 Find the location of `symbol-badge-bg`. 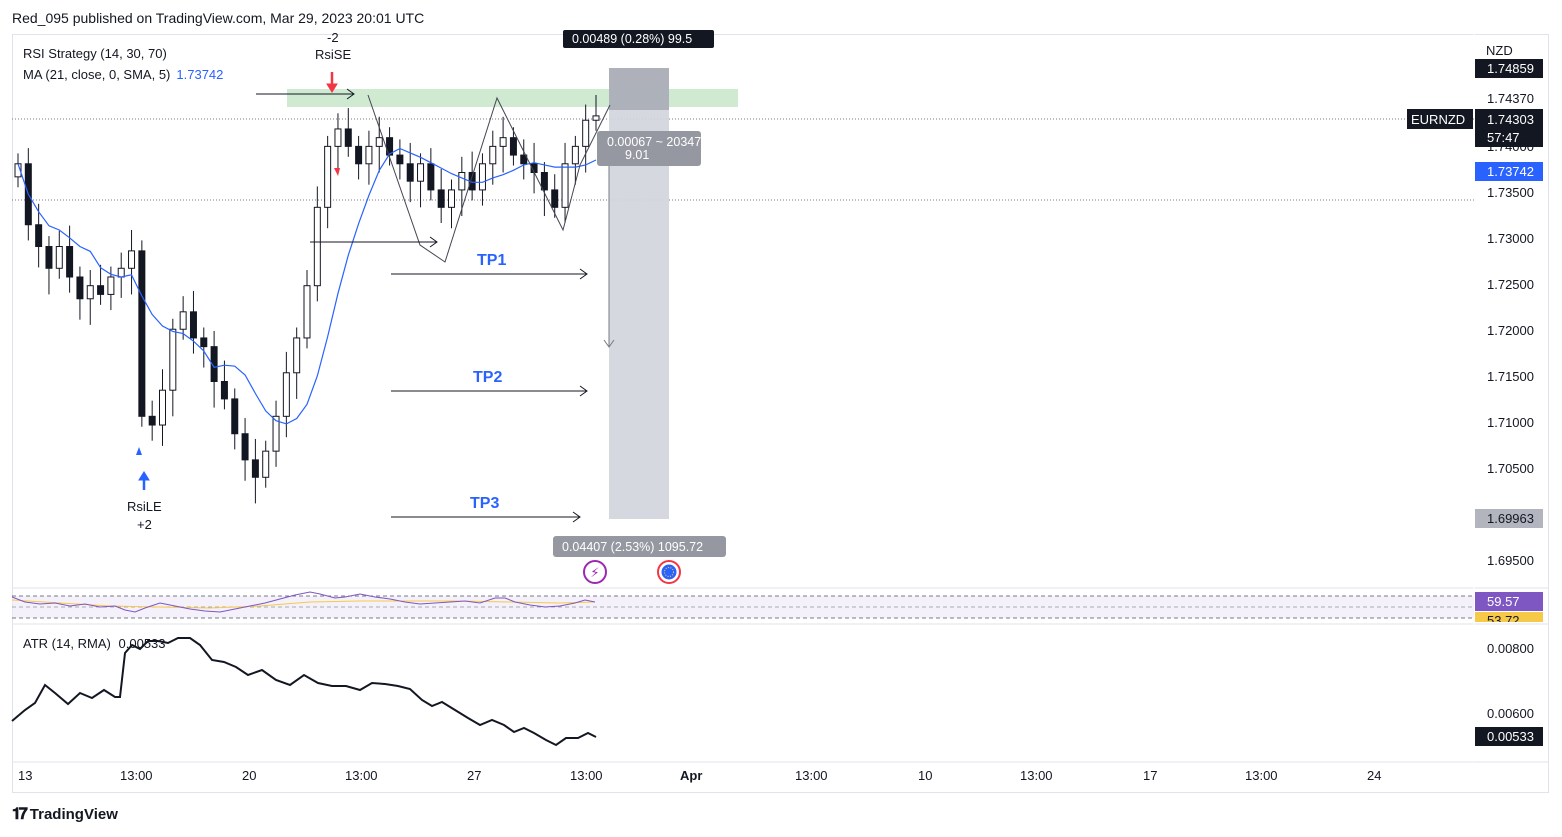

symbol-badge-bg is located at coordinates (1440, 119).